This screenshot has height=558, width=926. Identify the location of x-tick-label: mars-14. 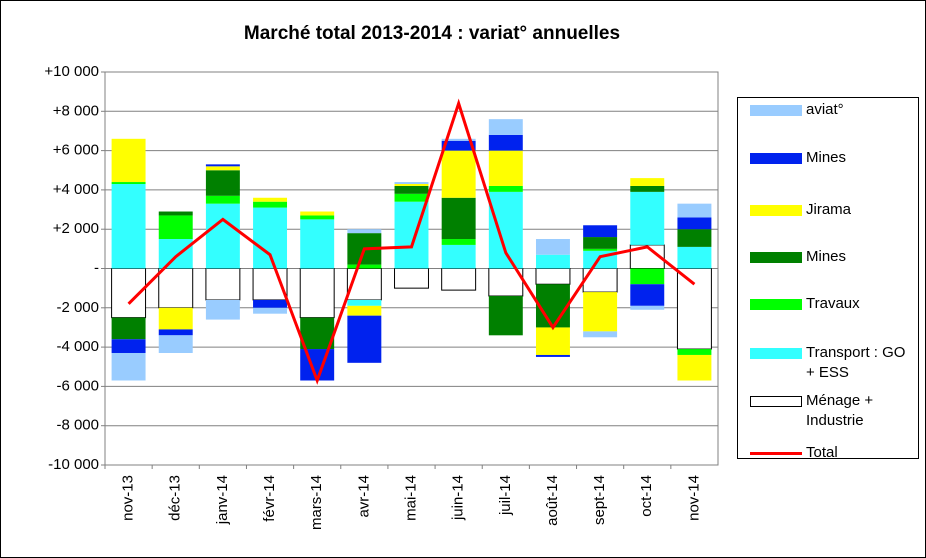
(316, 502).